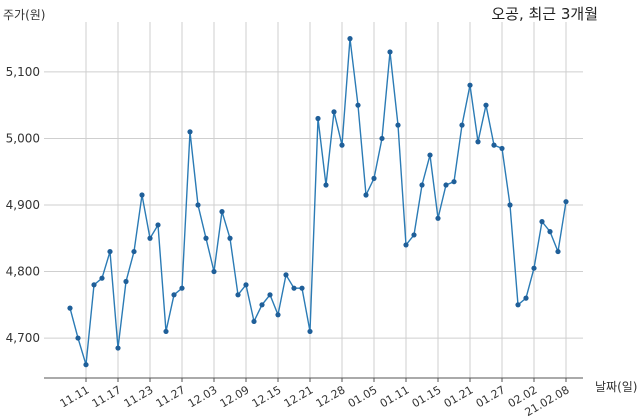 This screenshot has height=419, width=640. What do you see at coordinates (23, 72) in the screenshot?
I see `y-tick-label: 5,100` at bounding box center [23, 72].